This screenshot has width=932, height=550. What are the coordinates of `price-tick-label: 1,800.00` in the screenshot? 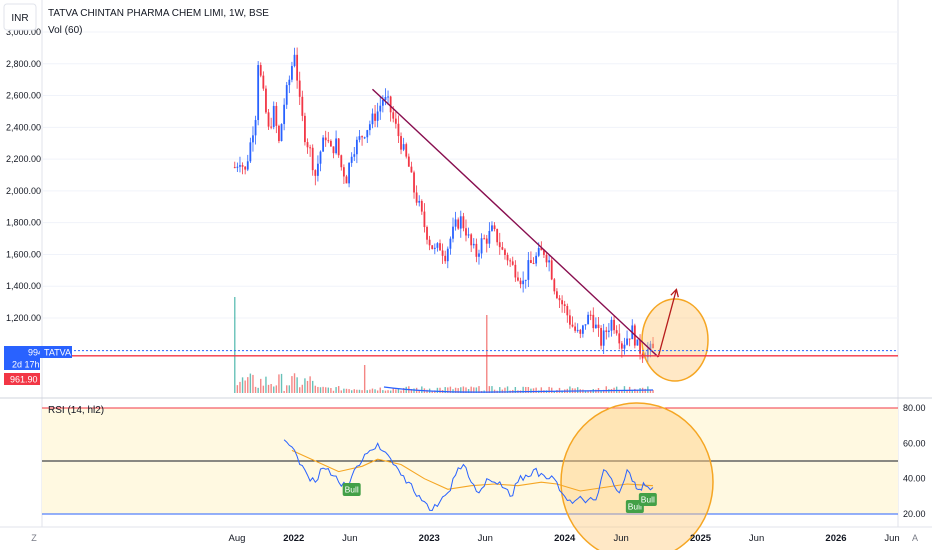 It's located at (23, 223).